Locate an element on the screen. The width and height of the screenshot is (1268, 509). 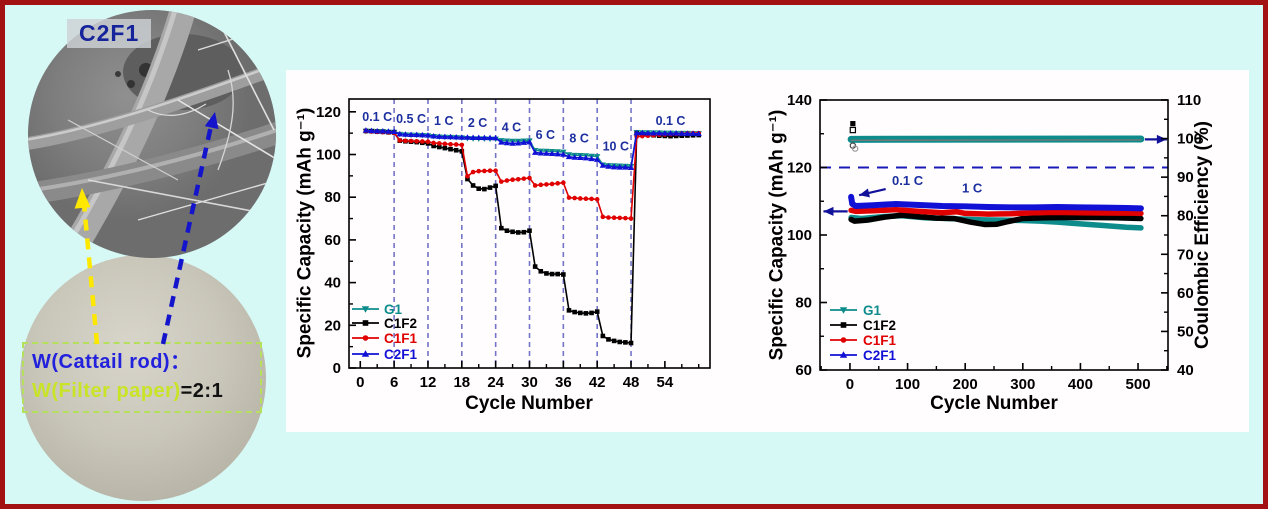
svg-text: 50 is located at coordinates (1185, 331).